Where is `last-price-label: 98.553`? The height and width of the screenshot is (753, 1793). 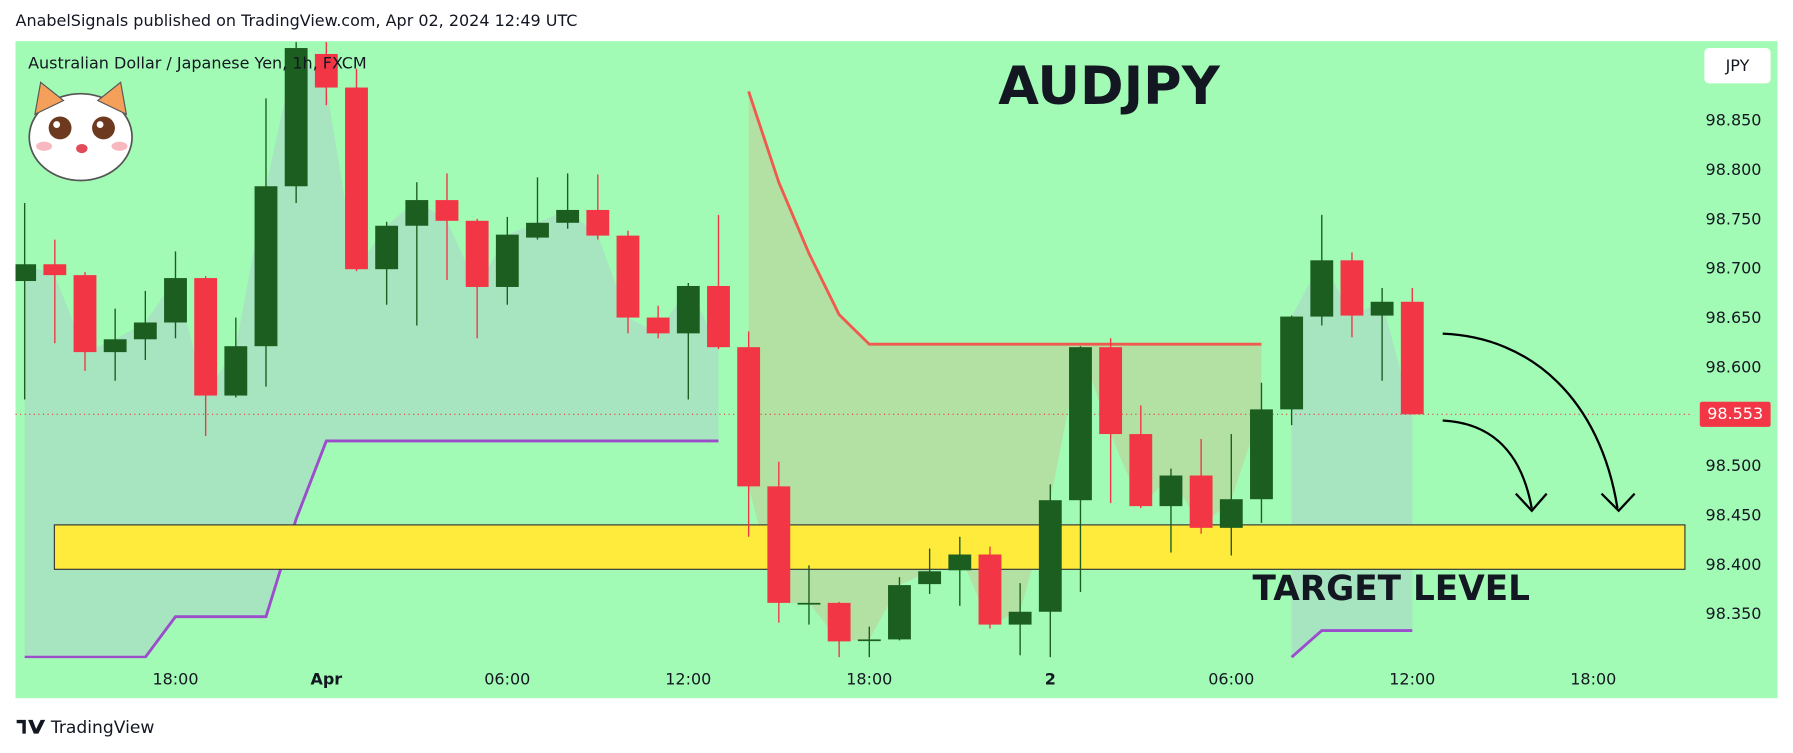 last-price-label: 98.553 is located at coordinates (1735, 413).